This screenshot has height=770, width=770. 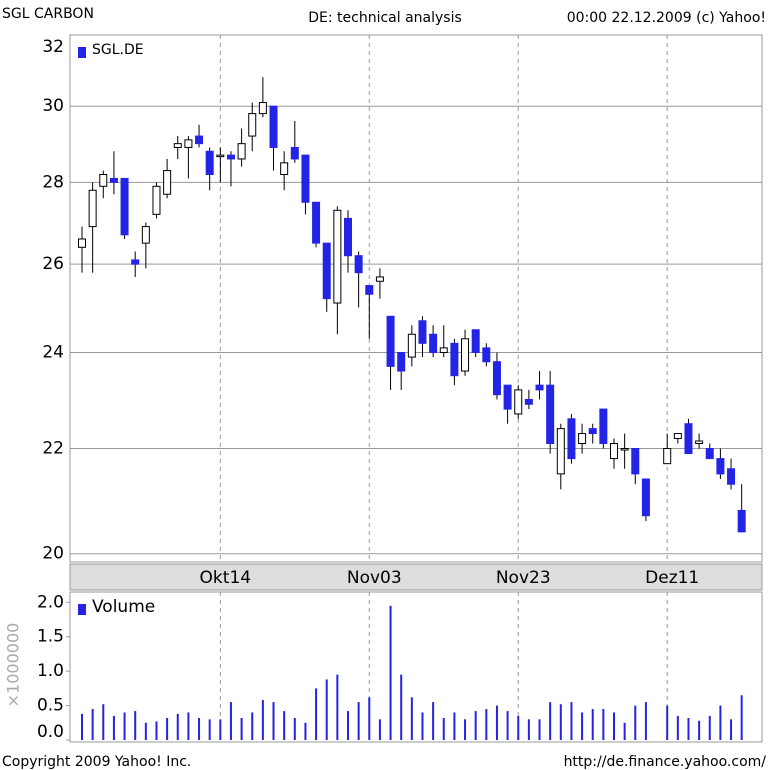 What do you see at coordinates (50, 671) in the screenshot?
I see `y-tick-label: 1.0` at bounding box center [50, 671].